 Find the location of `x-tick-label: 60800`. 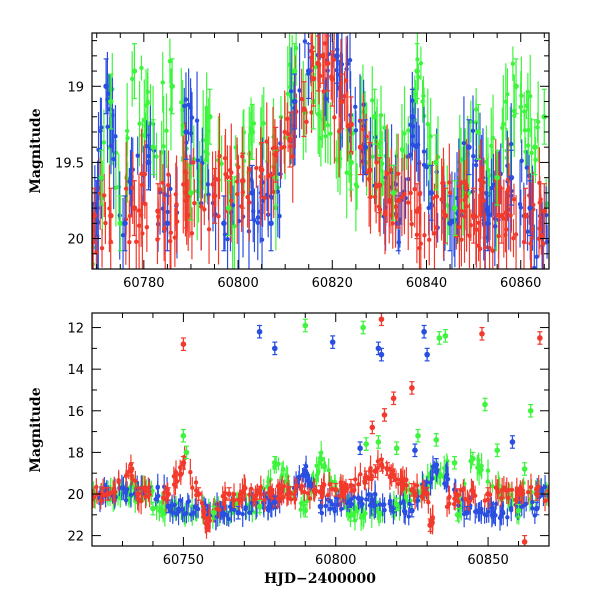

x-tick-label: 60800 is located at coordinates (237, 283).